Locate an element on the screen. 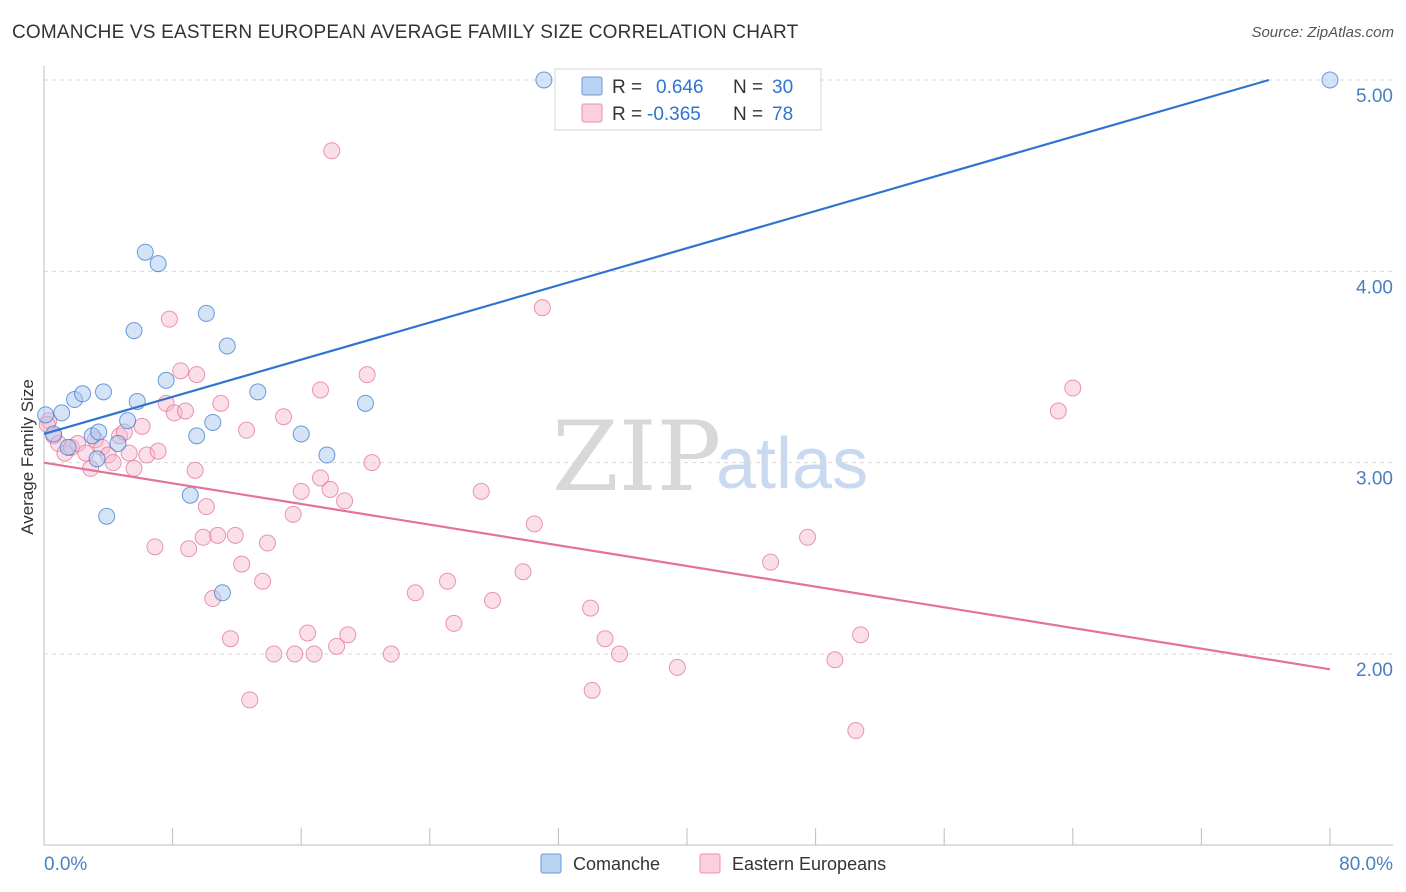 This screenshot has width=1406, height=892. eastern-legend-swatch is located at coordinates (710, 863).